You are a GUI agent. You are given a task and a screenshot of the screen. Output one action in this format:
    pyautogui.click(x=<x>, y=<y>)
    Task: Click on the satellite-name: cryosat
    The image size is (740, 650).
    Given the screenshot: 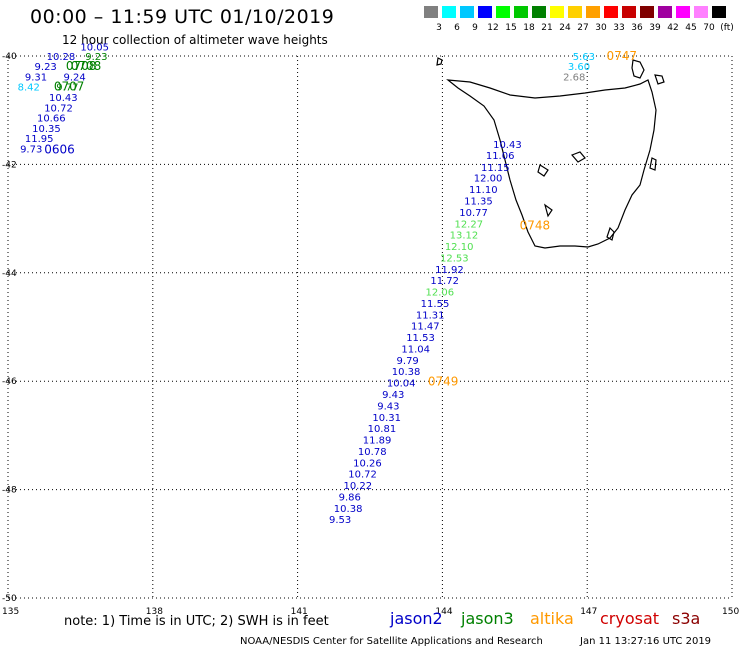 What is the action you would take?
    pyautogui.click(x=630, y=618)
    